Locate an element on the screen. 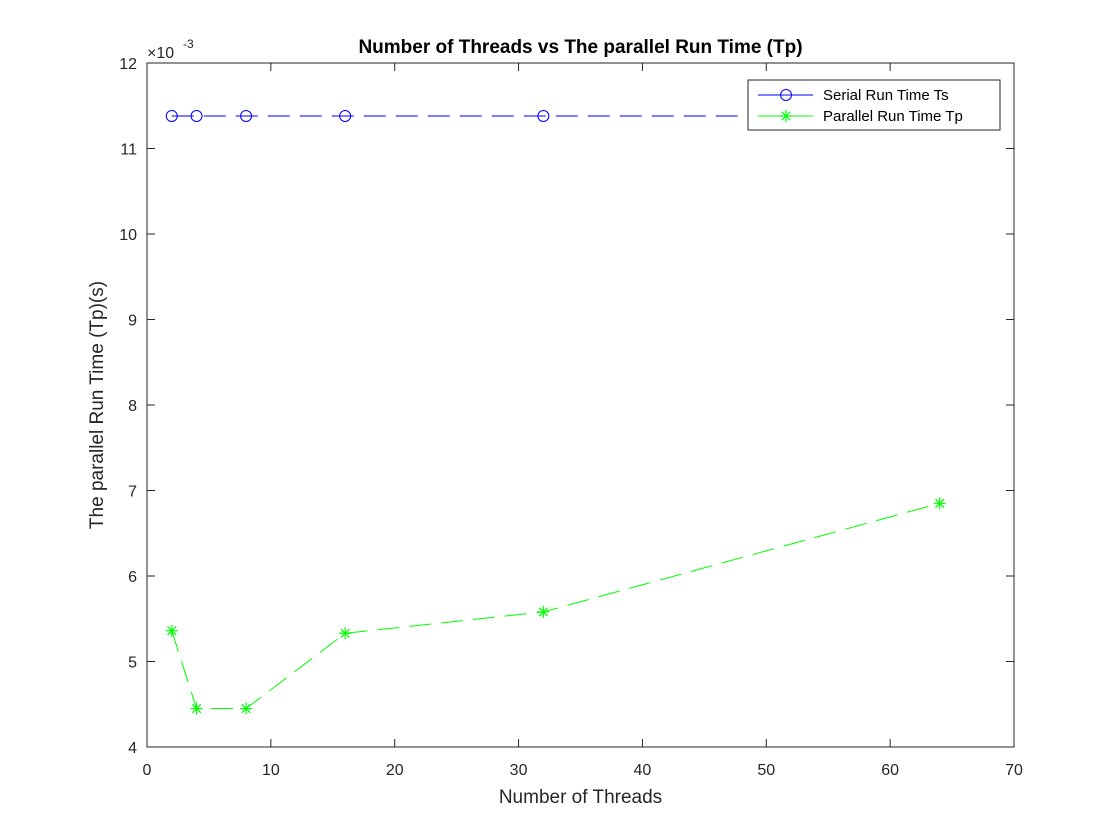 The width and height of the screenshot is (1120, 840). x-tick-label: 0 is located at coordinates (147, 770).